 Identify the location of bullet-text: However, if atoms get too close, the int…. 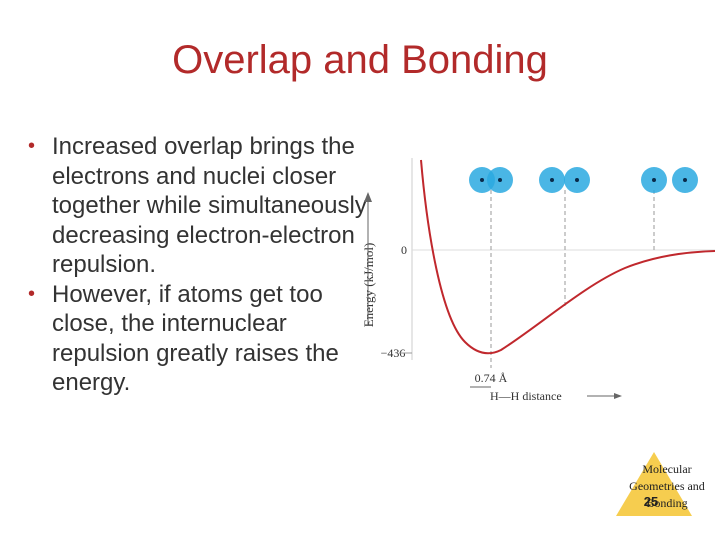
(195, 338).